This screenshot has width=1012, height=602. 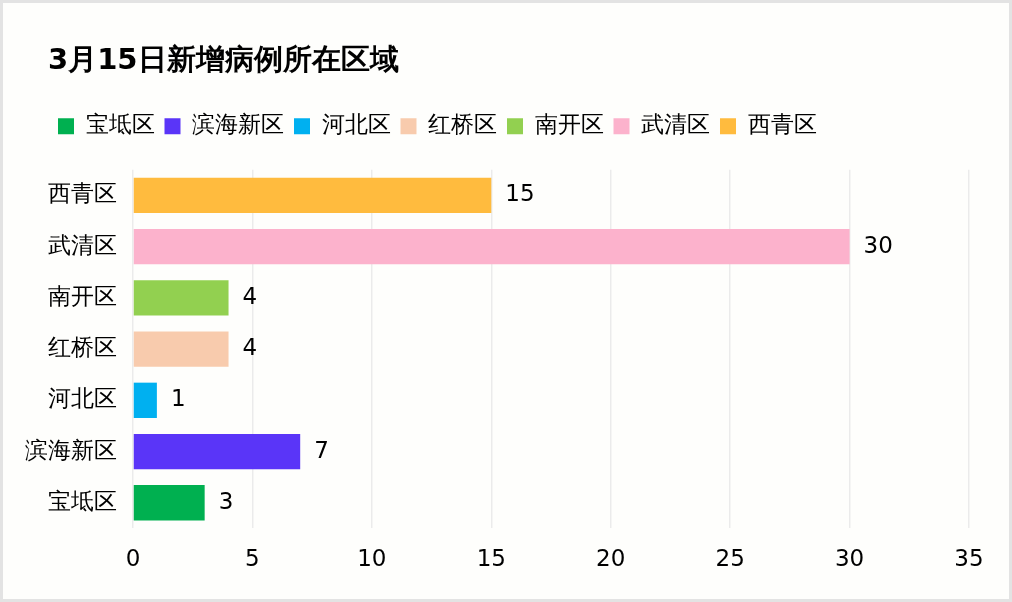 What do you see at coordinates (782, 124) in the screenshot?
I see `legend-label: 西青区` at bounding box center [782, 124].